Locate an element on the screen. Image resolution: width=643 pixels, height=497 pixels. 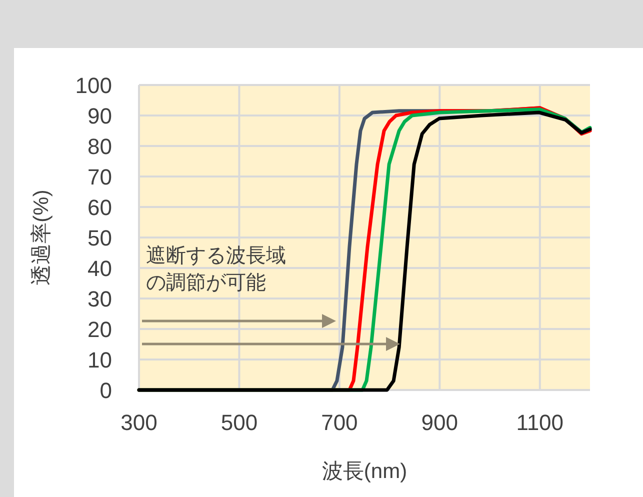
y-axis-title: 透過率(%) is located at coordinates (41, 238).